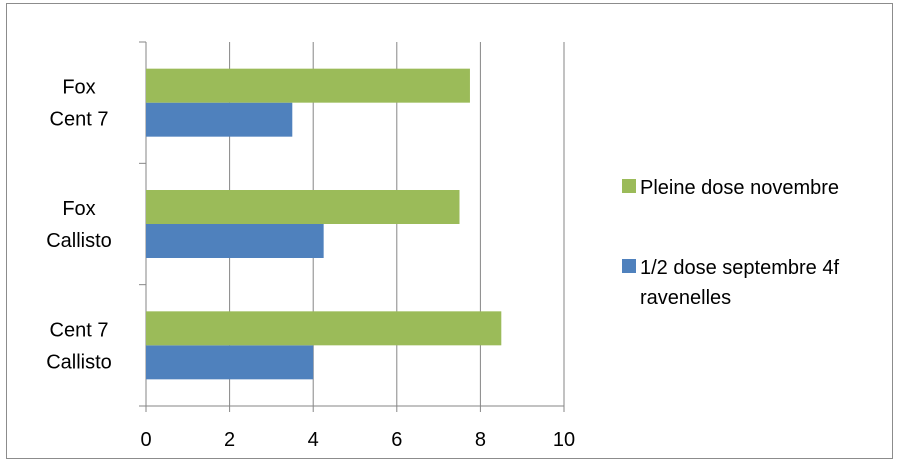 The height and width of the screenshot is (466, 899). Describe the element at coordinates (79, 225) in the screenshot. I see `category-labels: Cent 7 Callisto Fox Callisto Fox Cent 7` at that location.